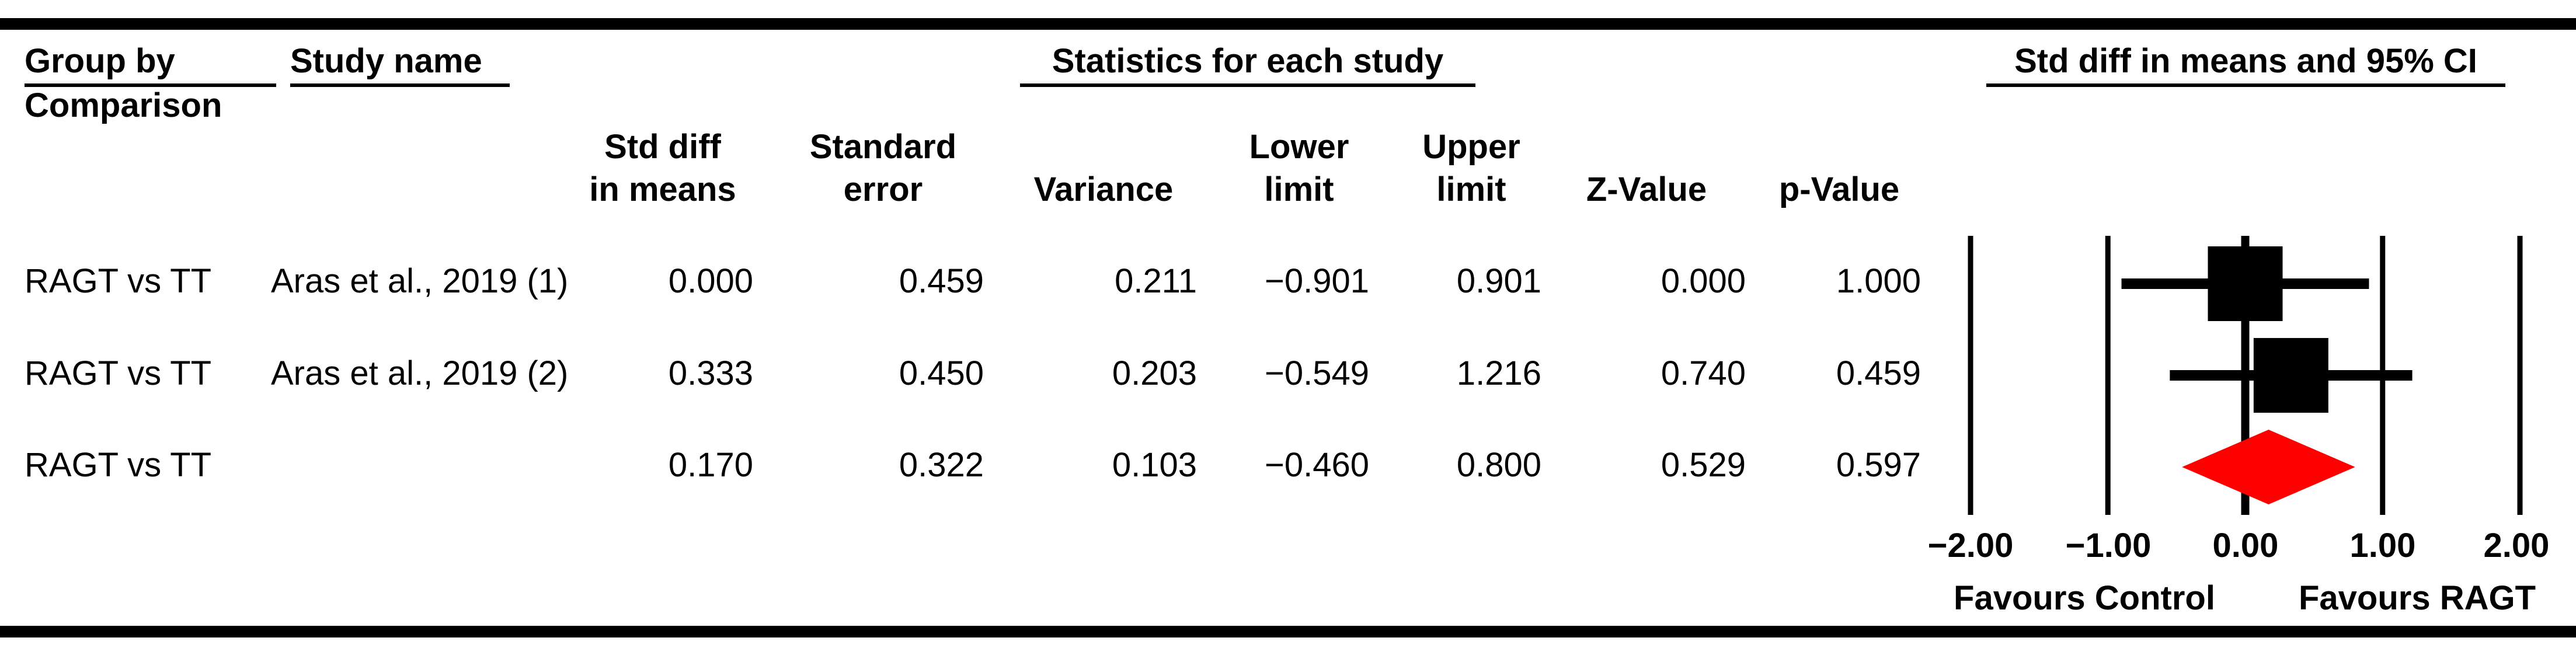 This screenshot has width=2576, height=655. Describe the element at coordinates (1288, 631) in the screenshot. I see `bottom-rule` at that location.